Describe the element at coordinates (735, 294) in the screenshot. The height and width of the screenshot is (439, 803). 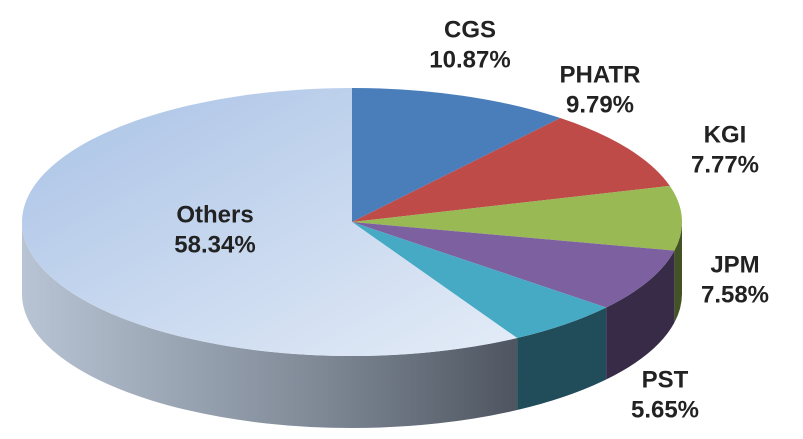
I see `value-label: 7.58%` at that location.